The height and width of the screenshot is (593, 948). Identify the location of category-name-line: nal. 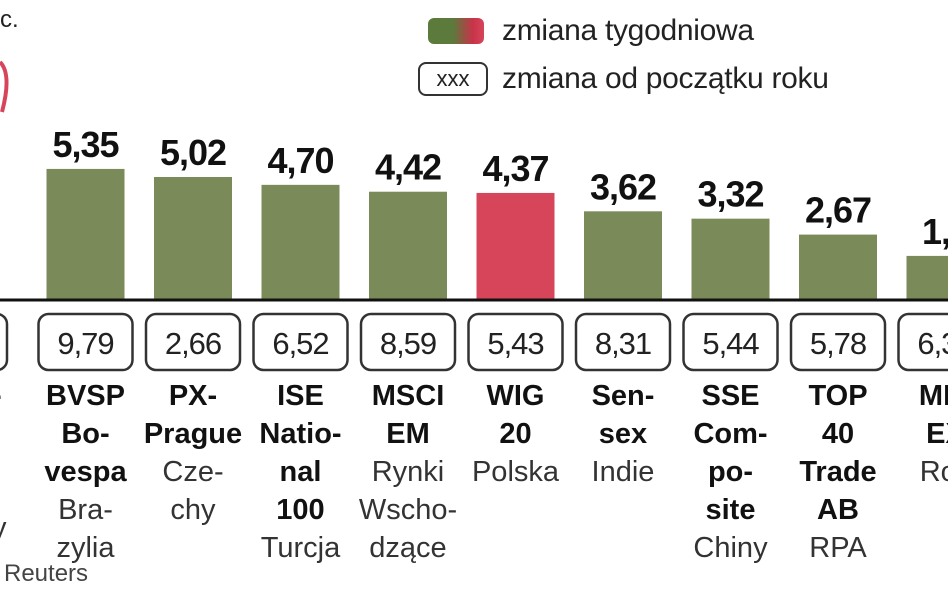
(300, 472).